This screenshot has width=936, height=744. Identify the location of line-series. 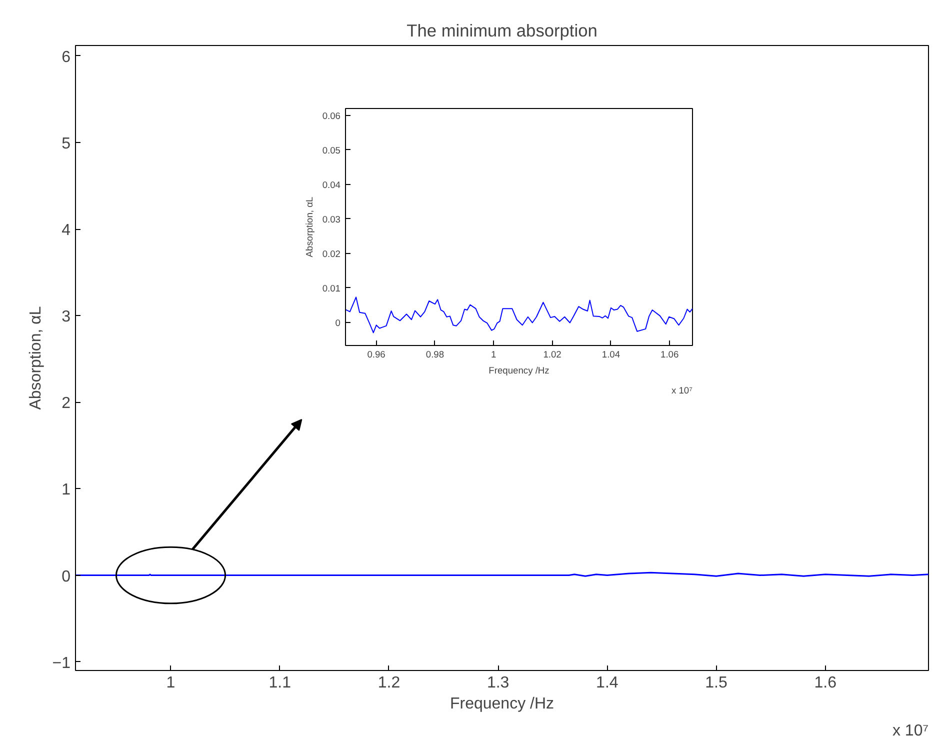
(519, 315).